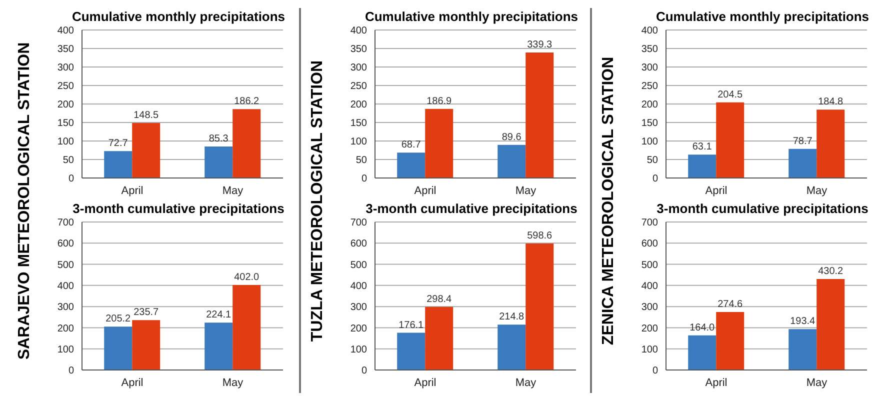 This screenshot has width=891, height=403. I want to click on data-label: 402.0, so click(247, 278).